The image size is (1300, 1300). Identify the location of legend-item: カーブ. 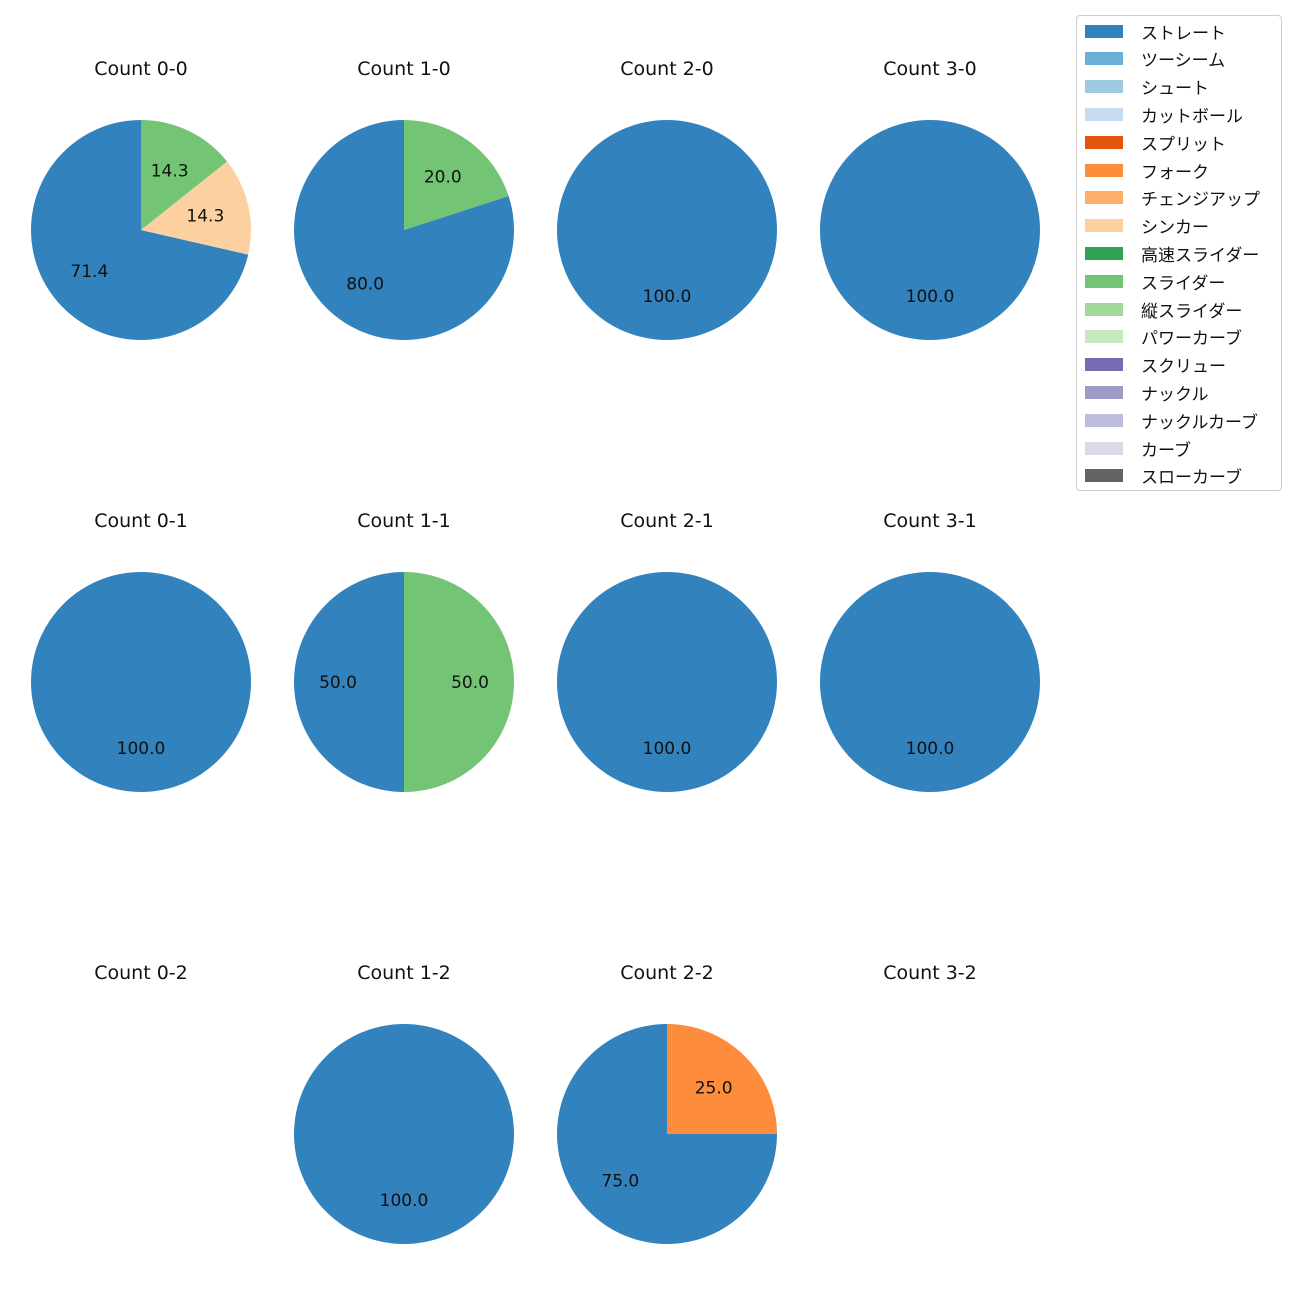
(1138, 449).